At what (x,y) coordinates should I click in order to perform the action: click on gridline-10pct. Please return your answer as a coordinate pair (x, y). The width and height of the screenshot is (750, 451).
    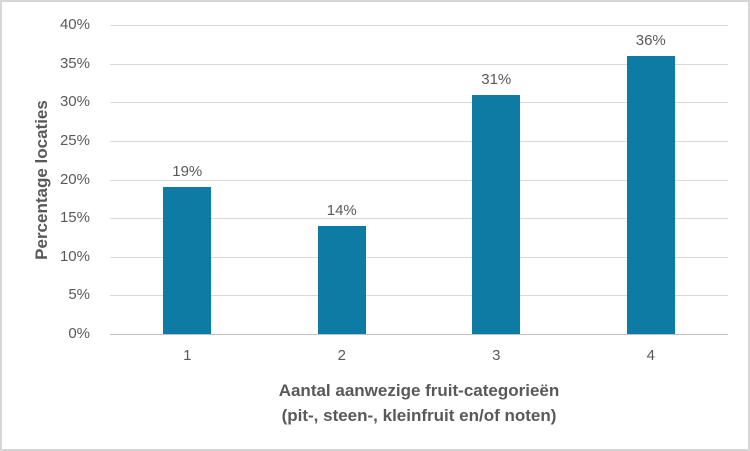
    Looking at the image, I should click on (419, 257).